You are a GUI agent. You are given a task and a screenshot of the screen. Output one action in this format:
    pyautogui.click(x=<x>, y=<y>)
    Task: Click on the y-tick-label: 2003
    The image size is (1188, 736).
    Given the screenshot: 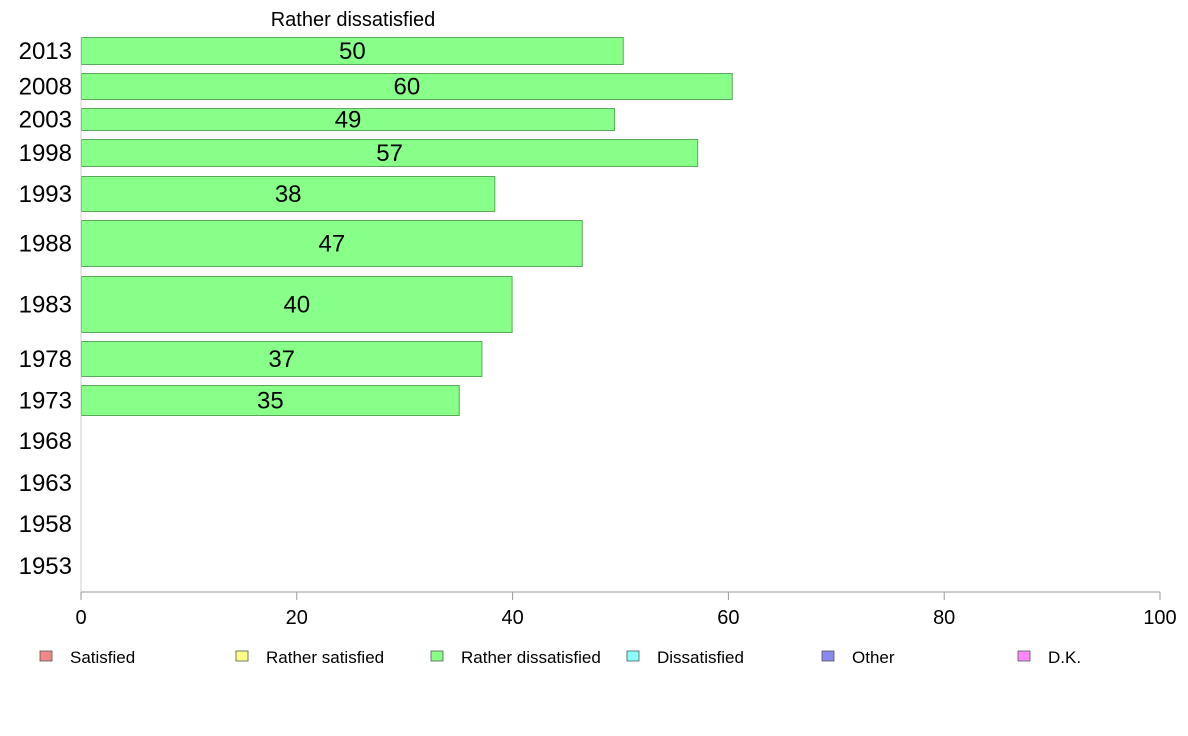 What is the action you would take?
    pyautogui.click(x=45, y=120)
    